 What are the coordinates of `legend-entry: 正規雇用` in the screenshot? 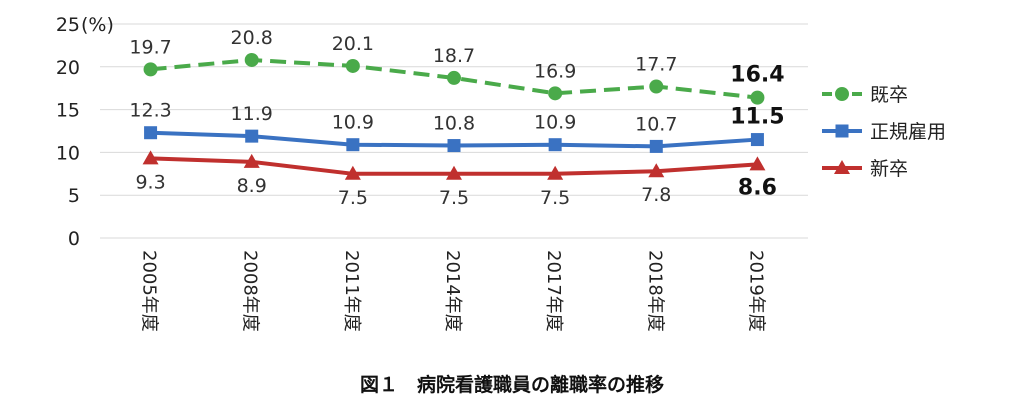 It's located at (908, 132).